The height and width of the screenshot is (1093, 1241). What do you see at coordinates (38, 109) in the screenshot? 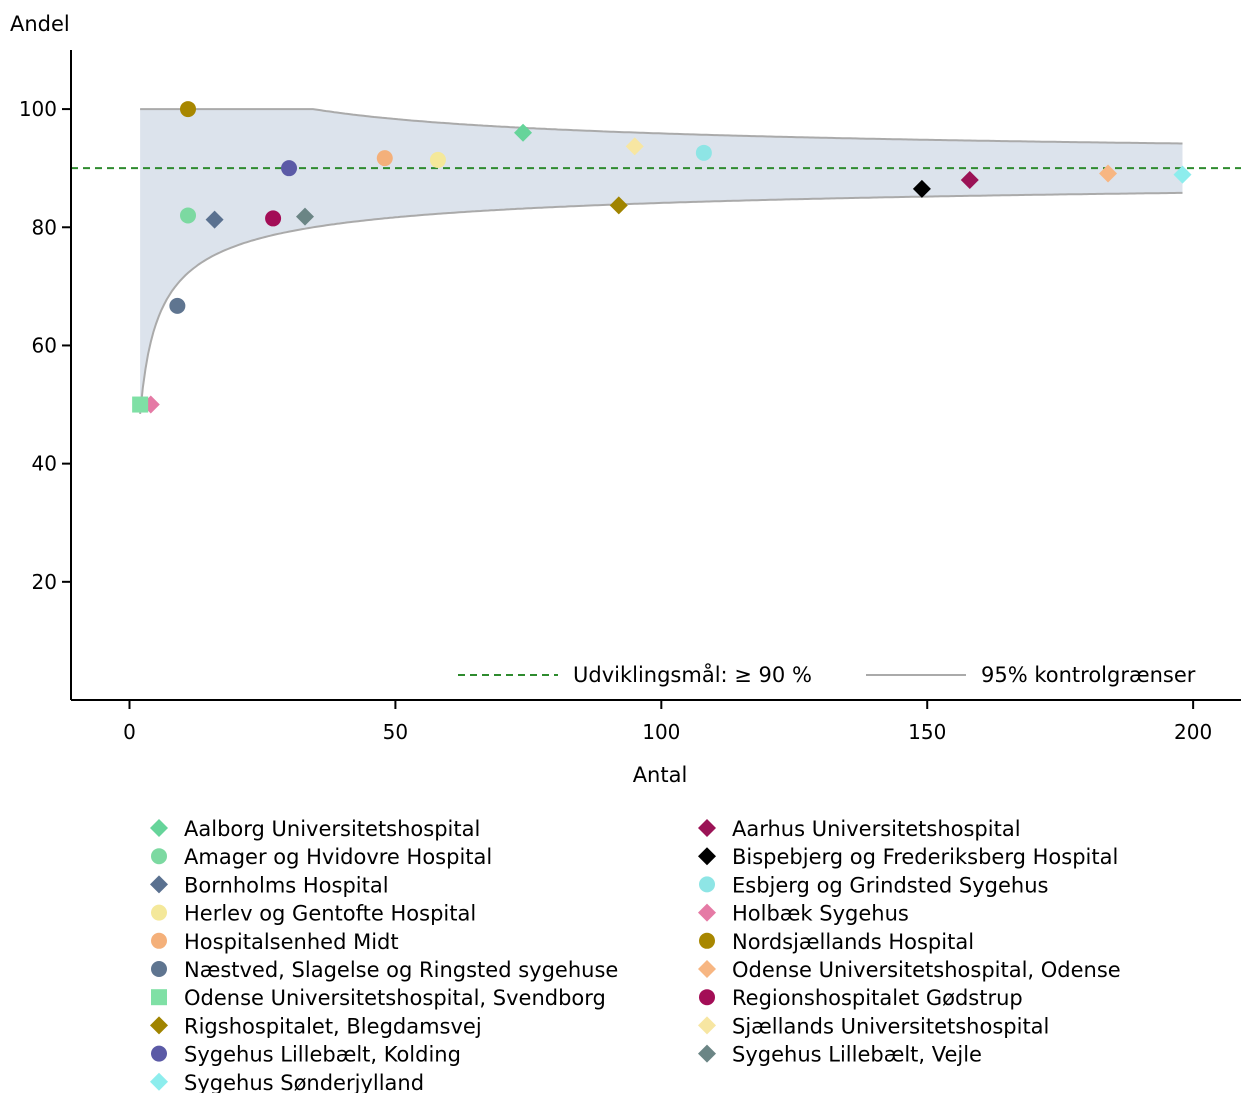
I see `y-tick-label: 100` at bounding box center [38, 109].